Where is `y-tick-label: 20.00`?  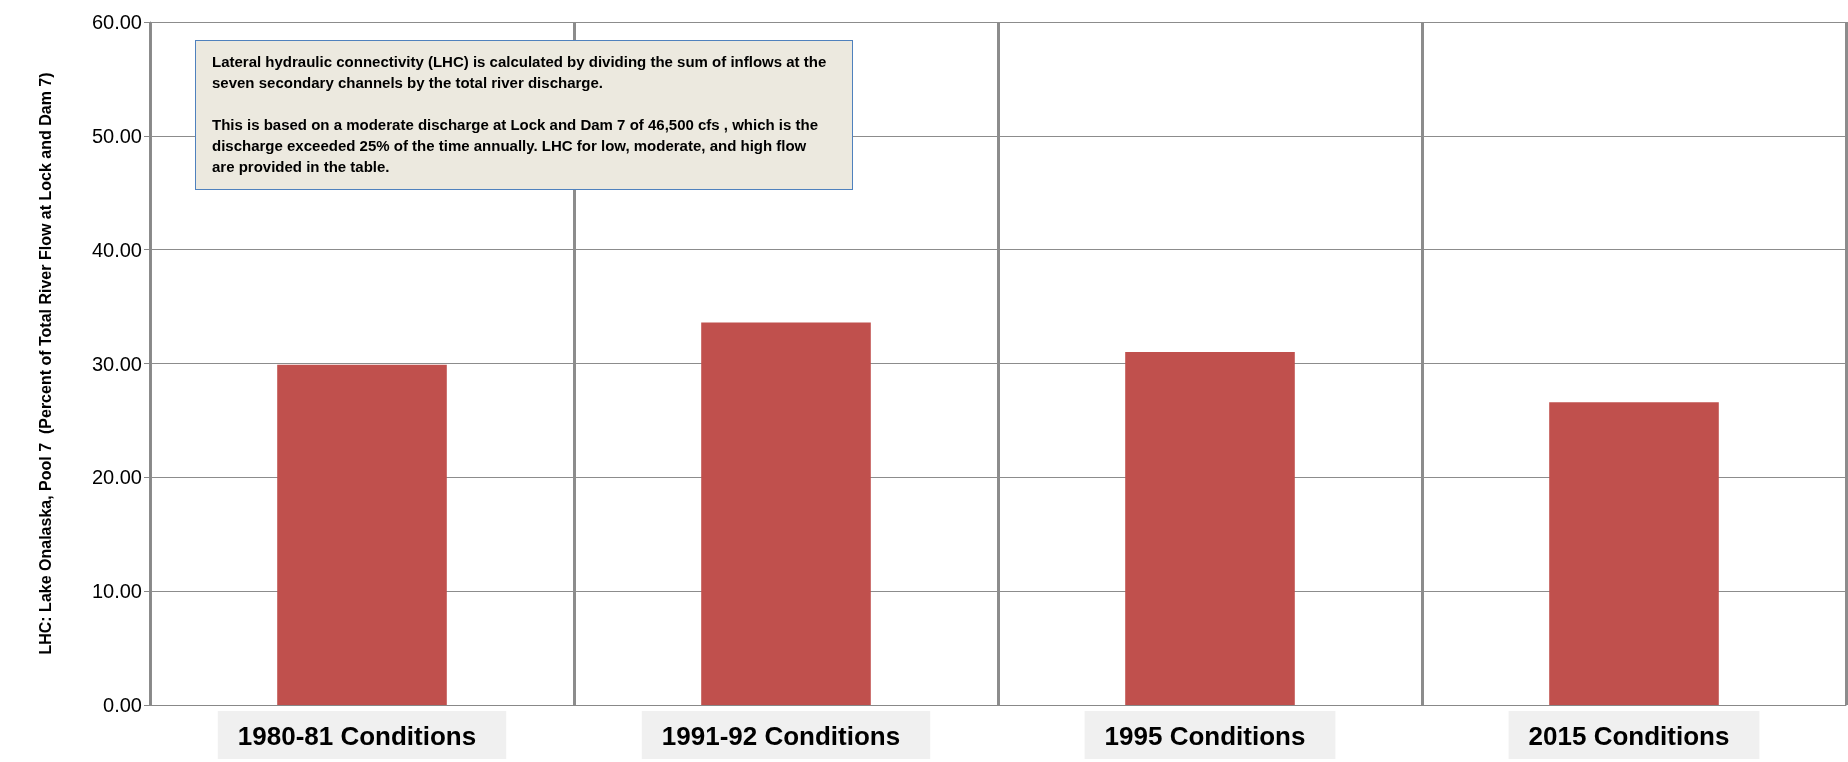 y-tick-label: 20.00 is located at coordinates (116, 477).